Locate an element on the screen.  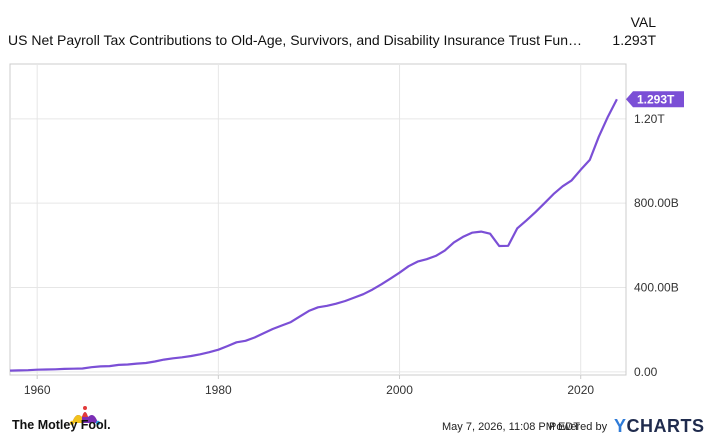
x-tick-label: 1980 is located at coordinates (218, 390).